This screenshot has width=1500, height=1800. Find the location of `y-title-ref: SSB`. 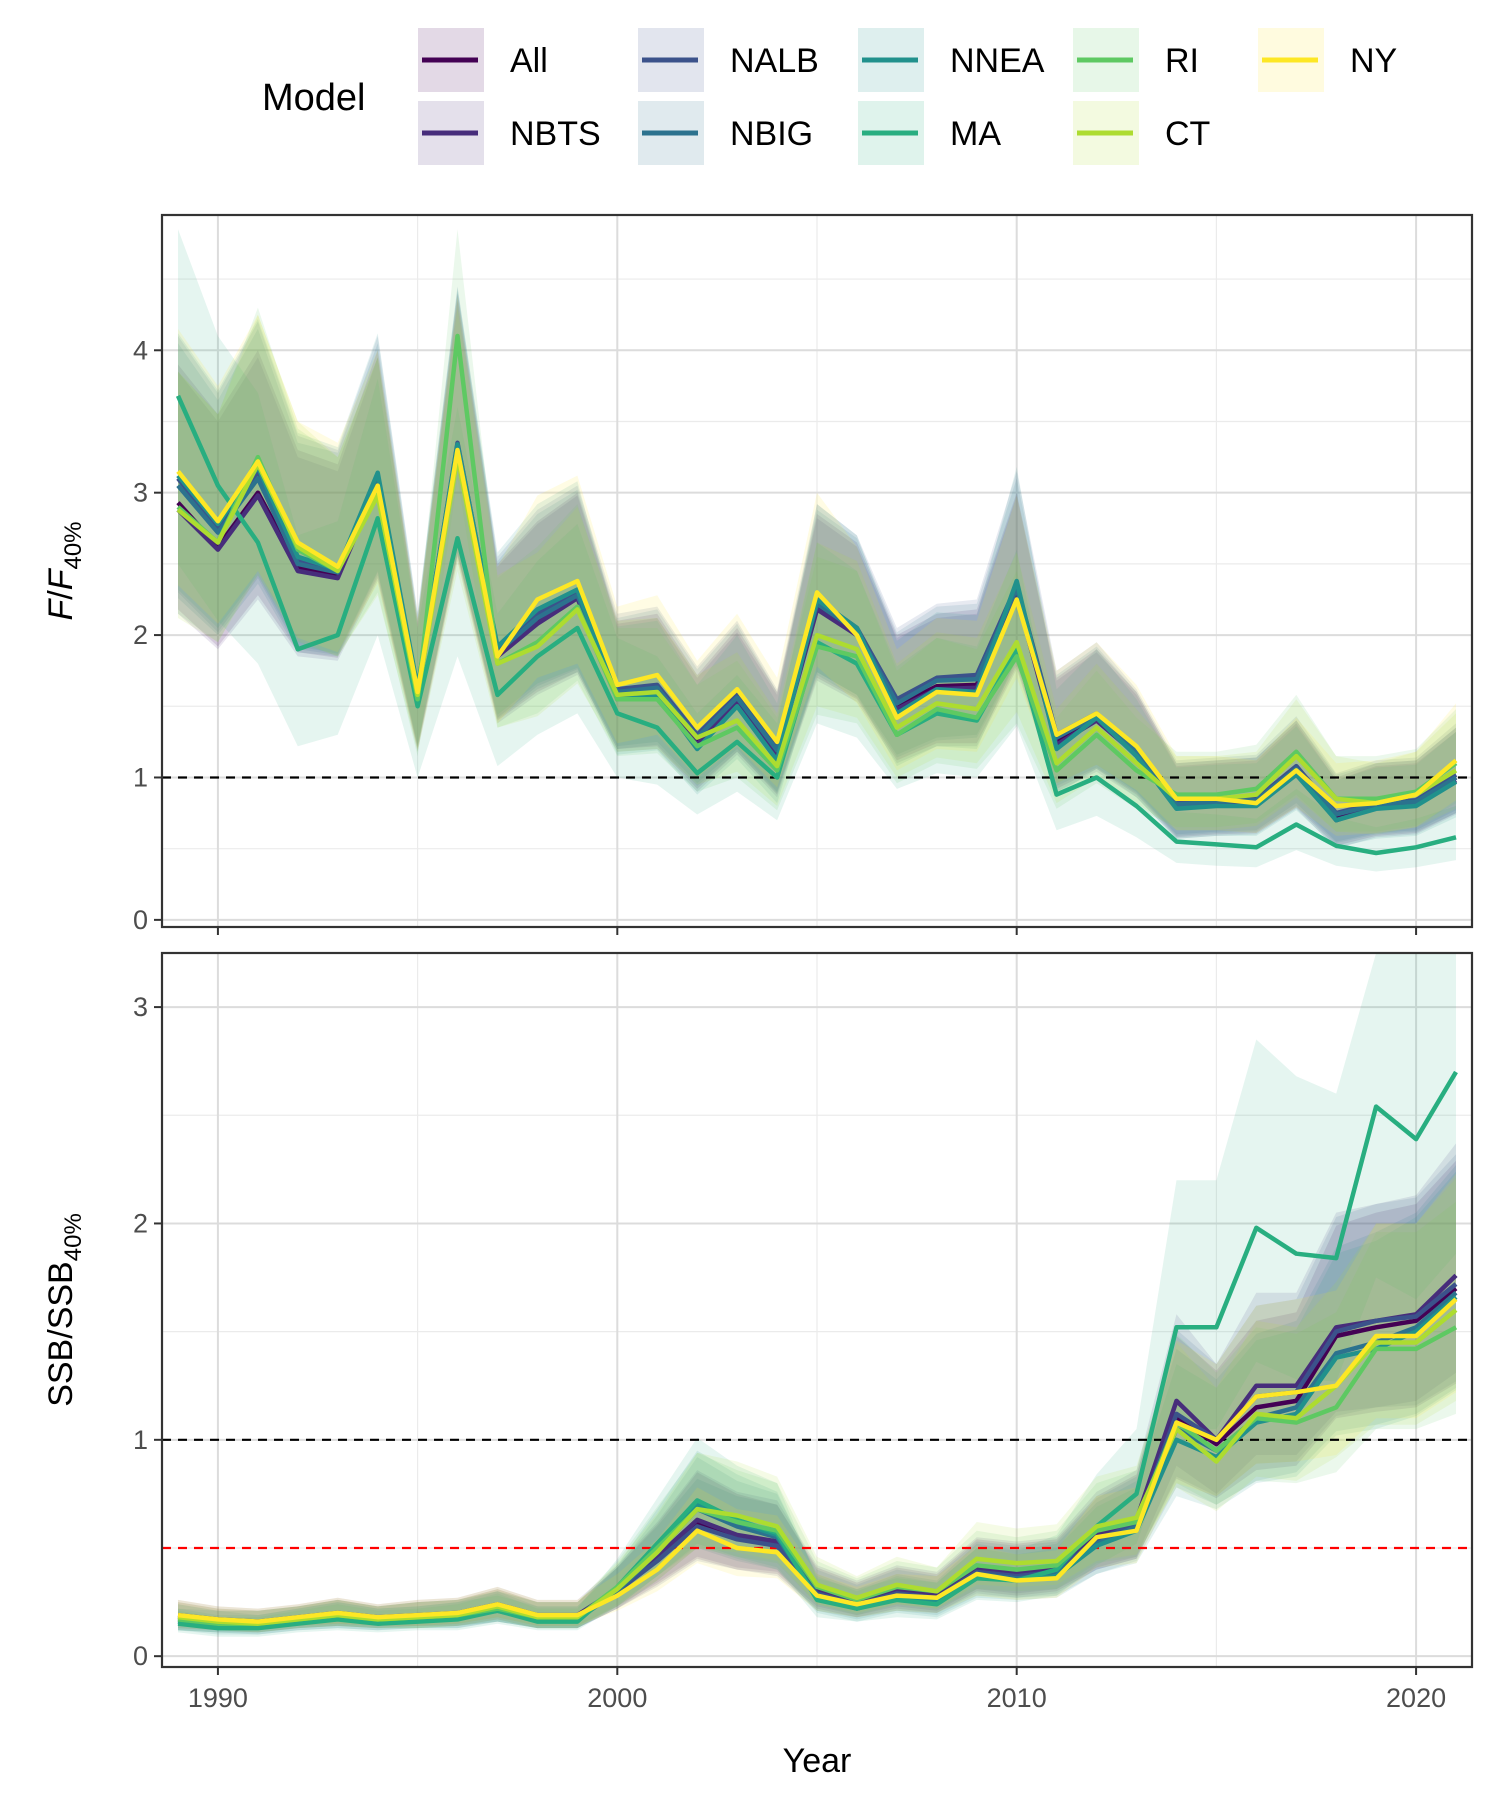

y-title-ref: SSB is located at coordinates (61, 1295).